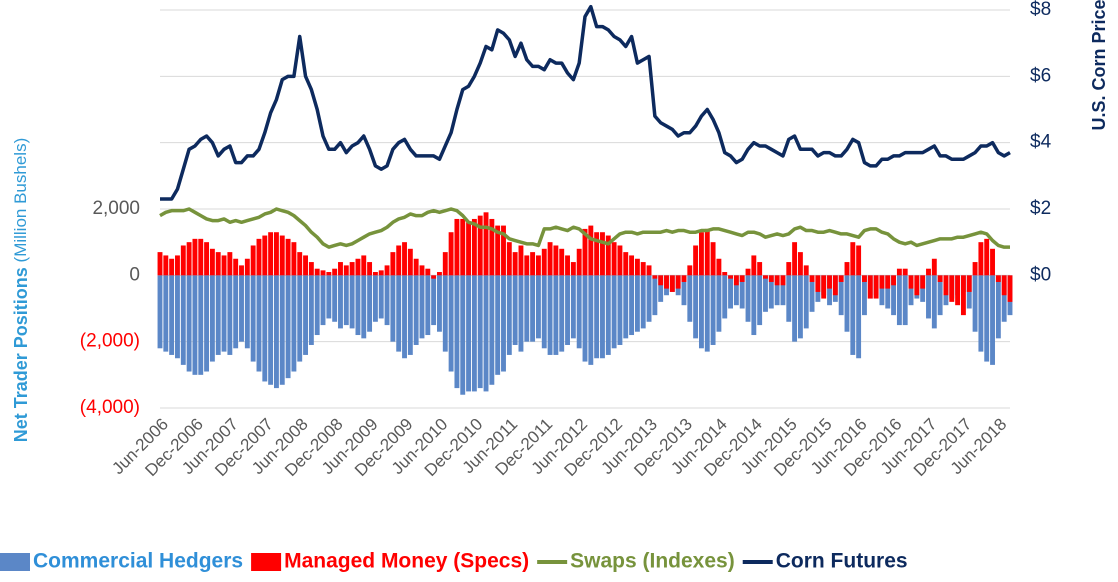 The image size is (1118, 582). I want to click on legend-item: Commercial Hedgers, so click(121, 561).